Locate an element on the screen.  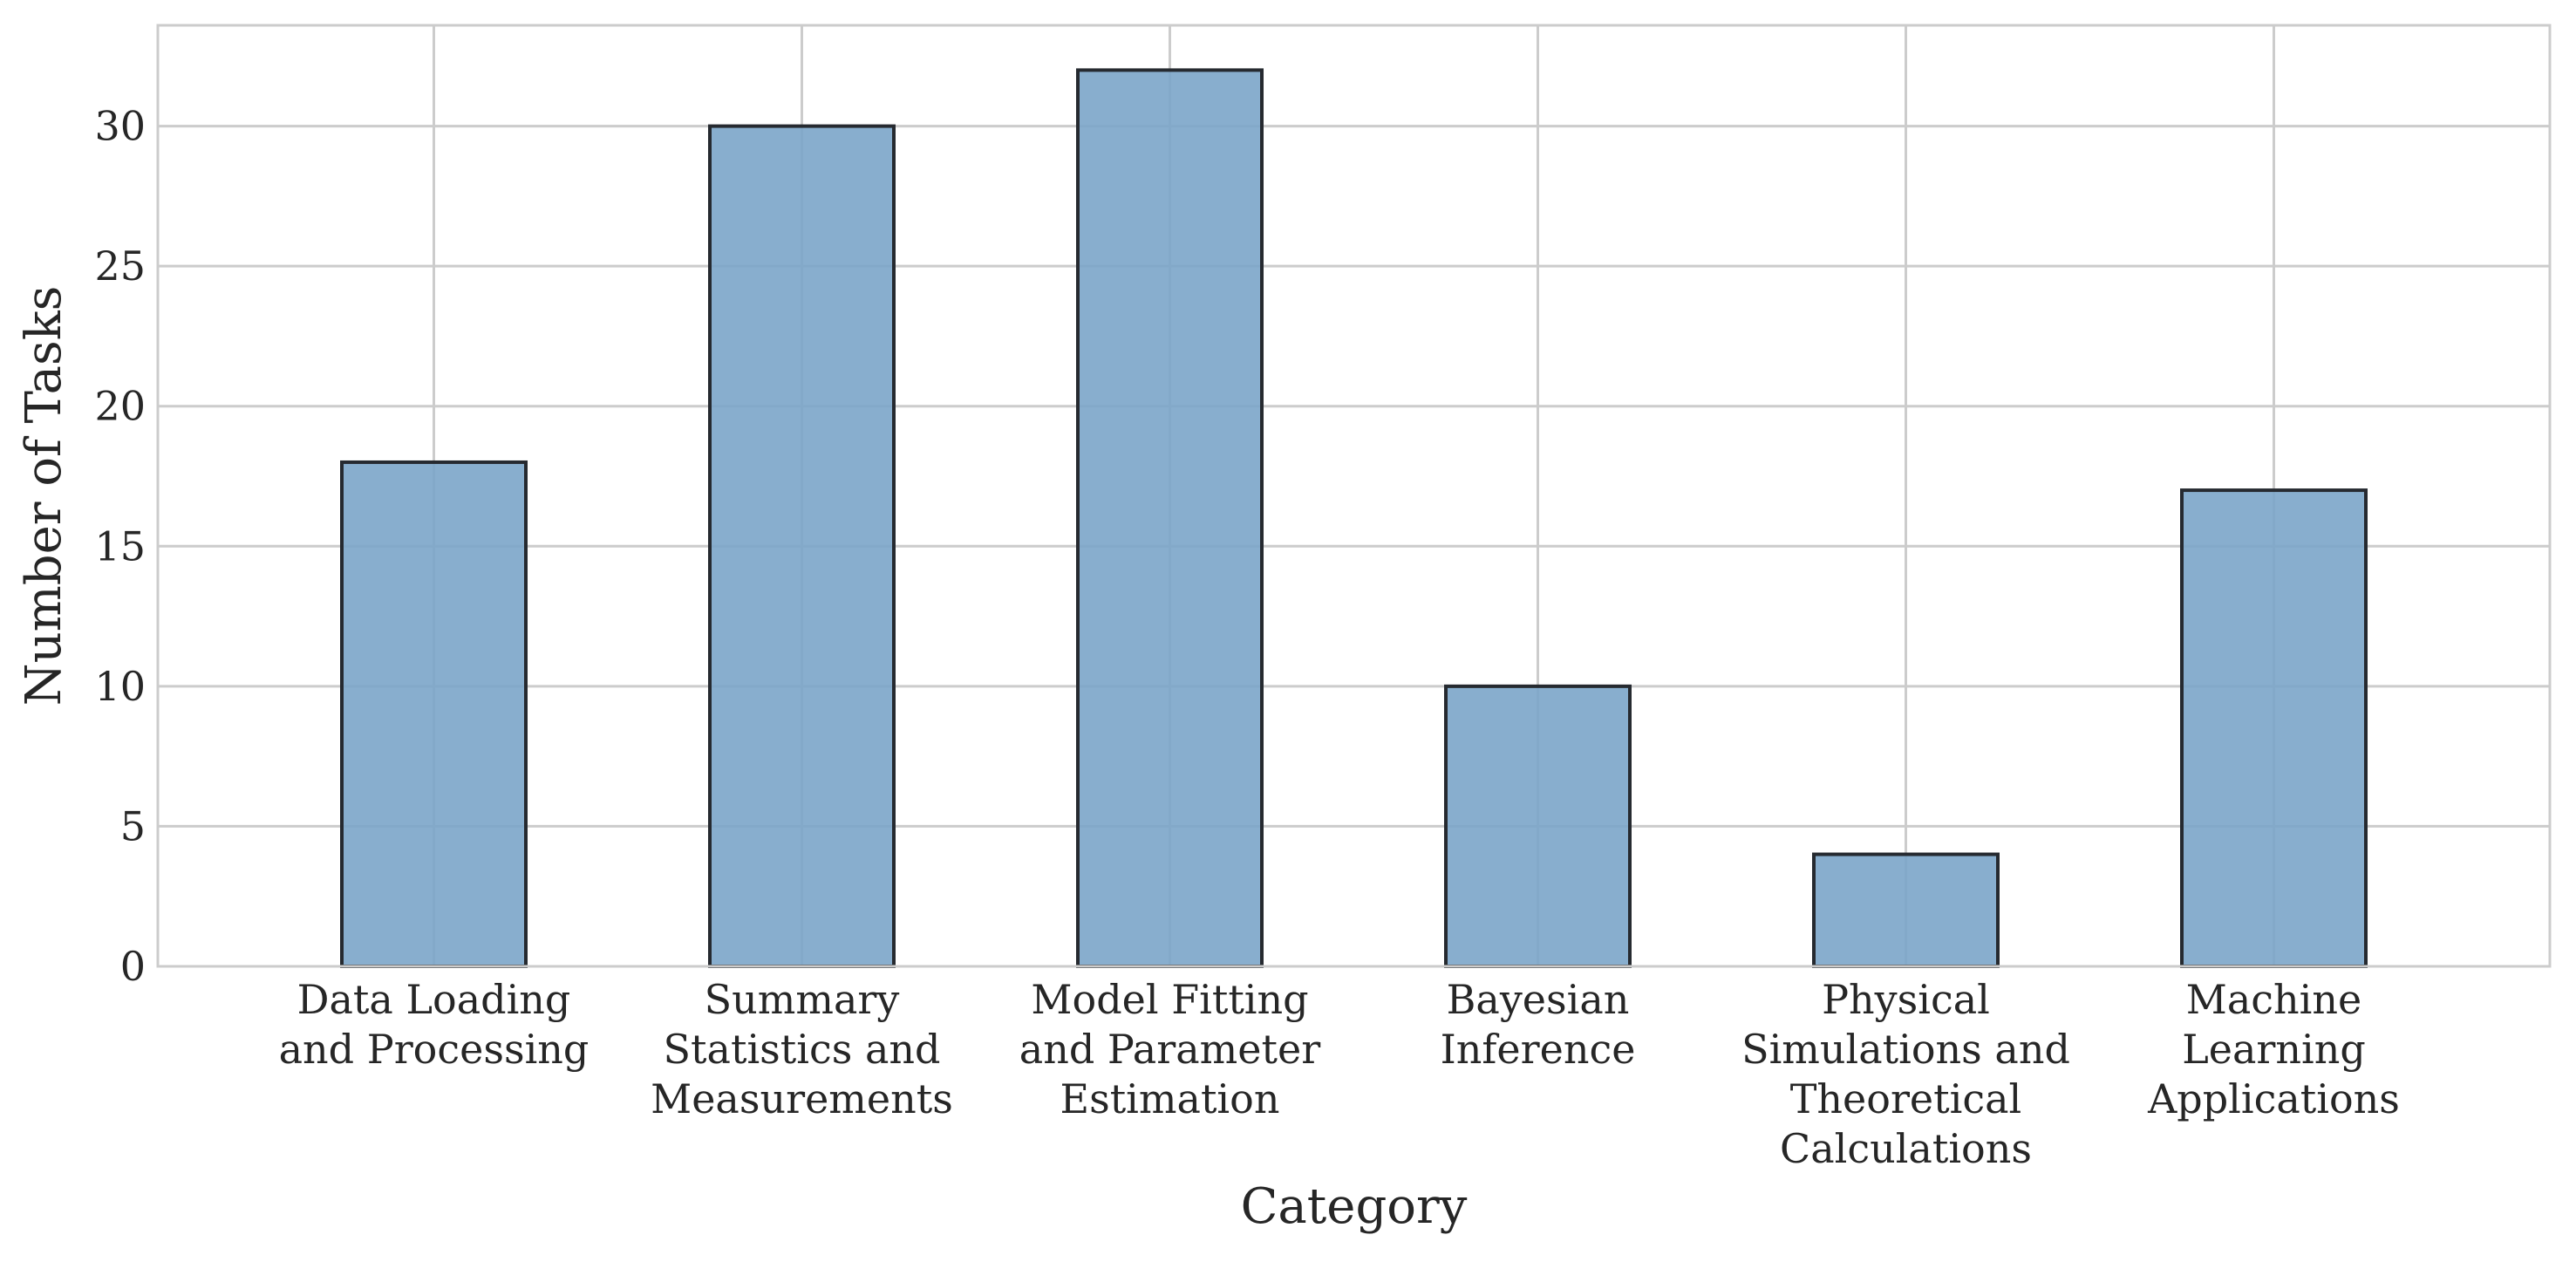
x-tick-label: Data Loading and Processing is located at coordinates (434, 1025).